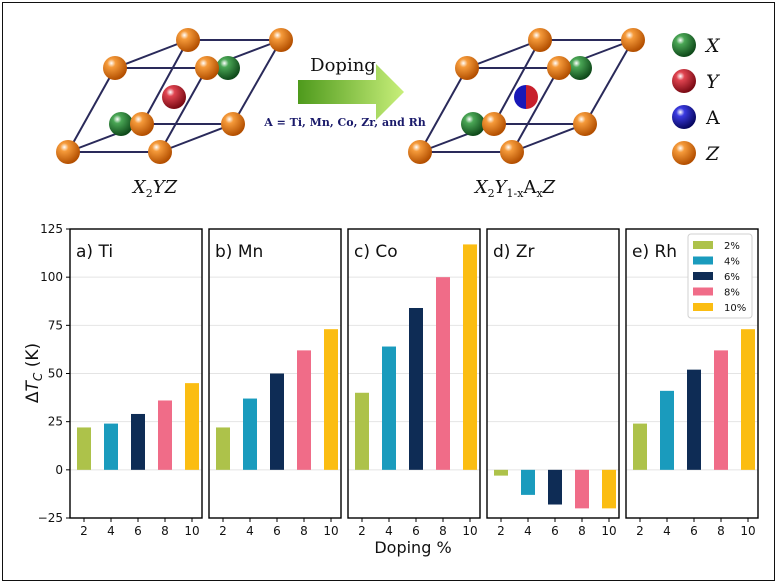 The height and width of the screenshot is (585, 779). What do you see at coordinates (514, 188) in the screenshot?
I see `right-formula: X2Y1-xAxZ` at bounding box center [514, 188].